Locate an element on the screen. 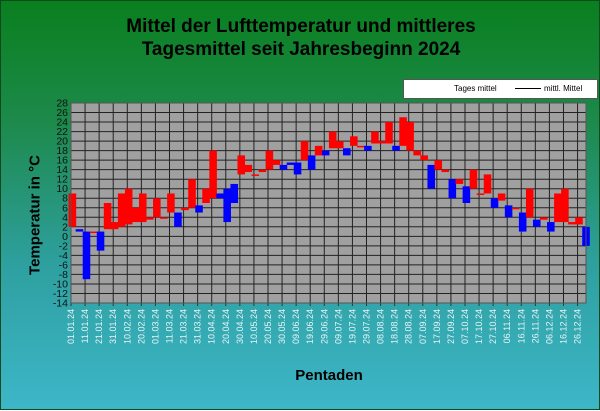 Image resolution: width=600 pixels, height=411 pixels. y-tick-label: 22 is located at coordinates (62, 132).